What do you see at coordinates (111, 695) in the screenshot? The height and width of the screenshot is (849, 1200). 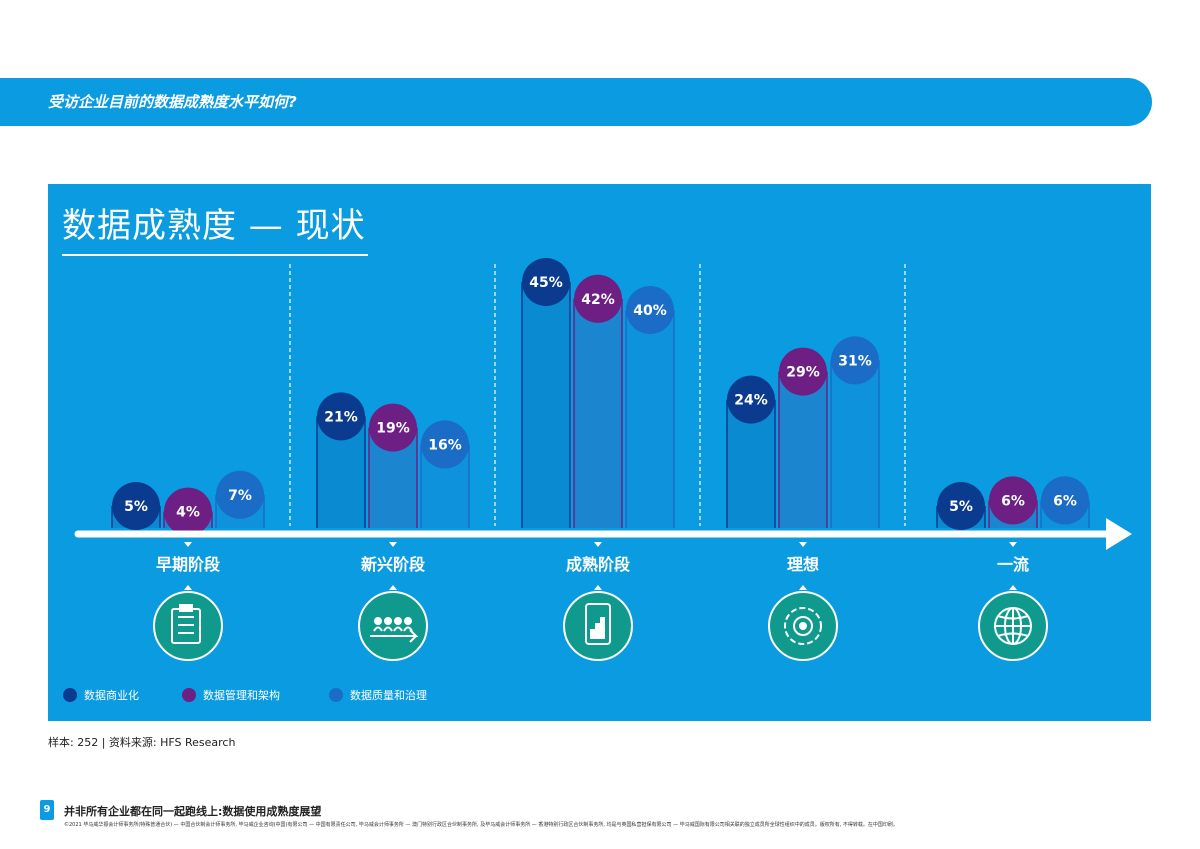 I see `legend-label: 数据商业化` at bounding box center [111, 695].